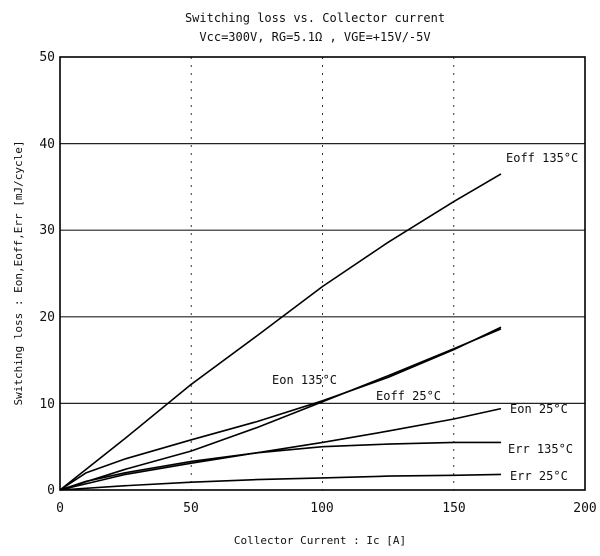  What do you see at coordinates (539, 409) in the screenshot?
I see `series-label-eon-25: Eon 25°C` at bounding box center [539, 409].